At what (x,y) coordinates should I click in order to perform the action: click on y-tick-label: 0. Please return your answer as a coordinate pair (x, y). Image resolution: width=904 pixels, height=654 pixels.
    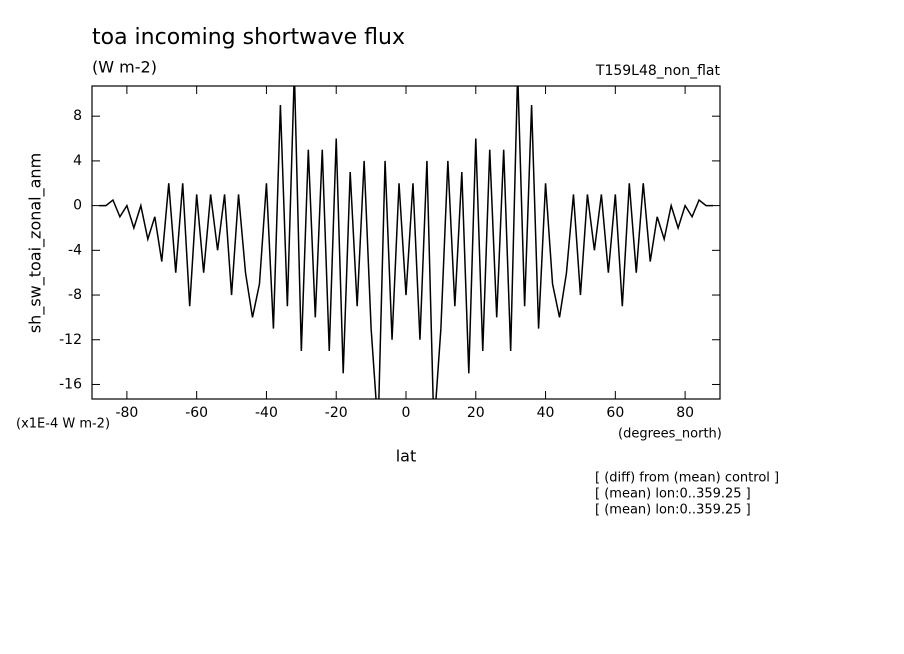
    Looking at the image, I should click on (77, 206).